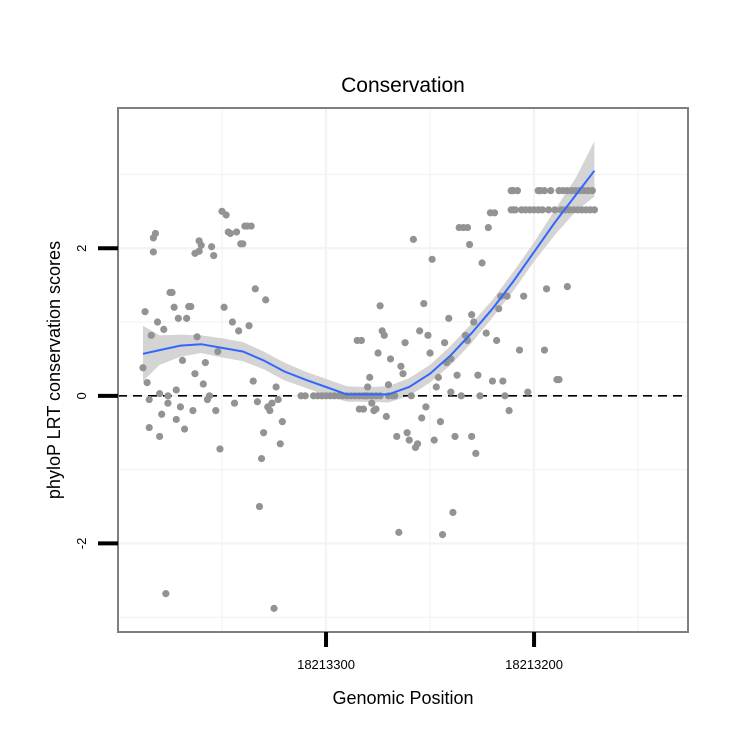  Describe the element at coordinates (96, 397) in the screenshot. I see `y-axis-ticks: -2 0 2` at that location.